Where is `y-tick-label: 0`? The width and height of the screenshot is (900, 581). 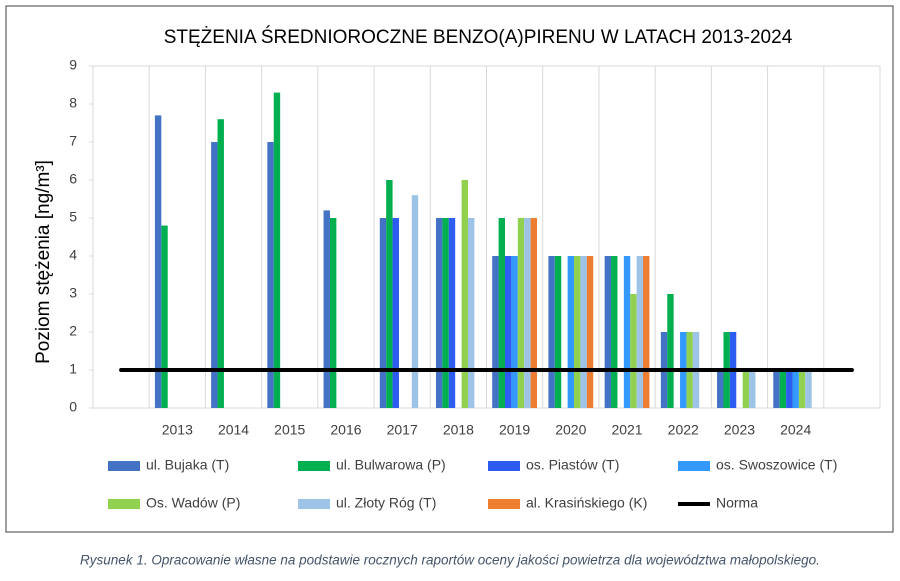 y-tick-label: 0 is located at coordinates (73, 407).